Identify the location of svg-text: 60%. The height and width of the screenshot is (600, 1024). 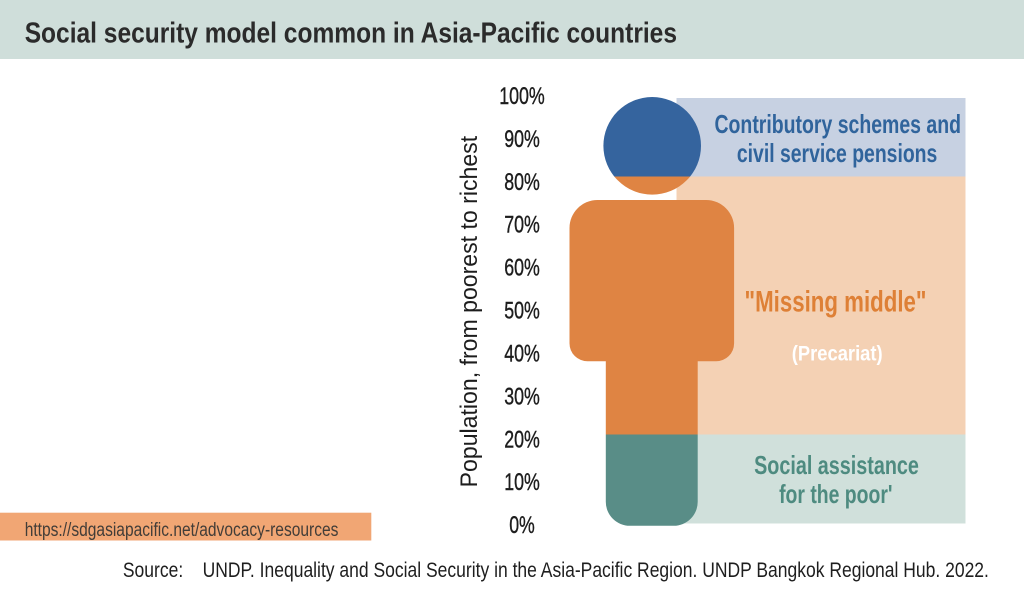
(522, 268).